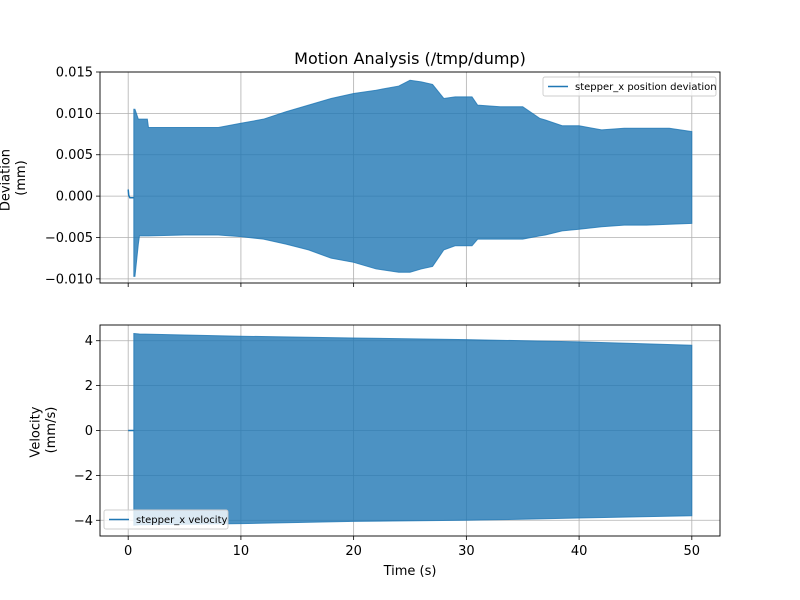 This screenshot has height=600, width=800. I want to click on y-tick-label: 0.010, so click(74, 114).